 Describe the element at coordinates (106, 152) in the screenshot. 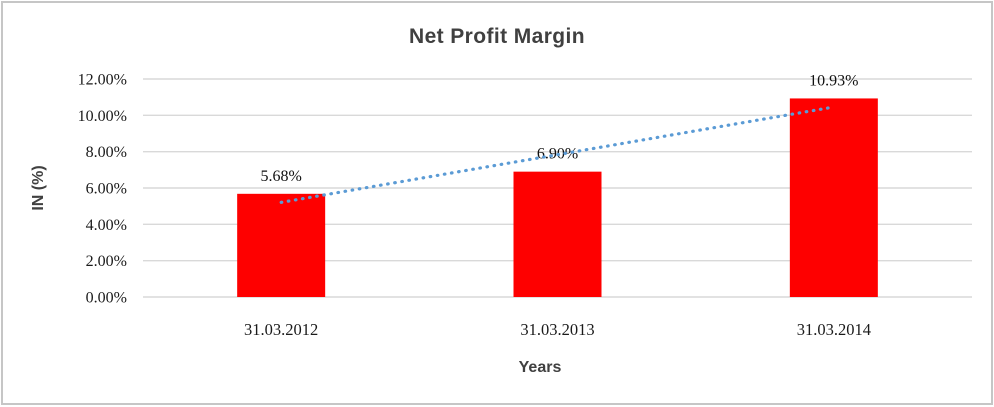

I see `y-tick-label: 8.00%` at that location.